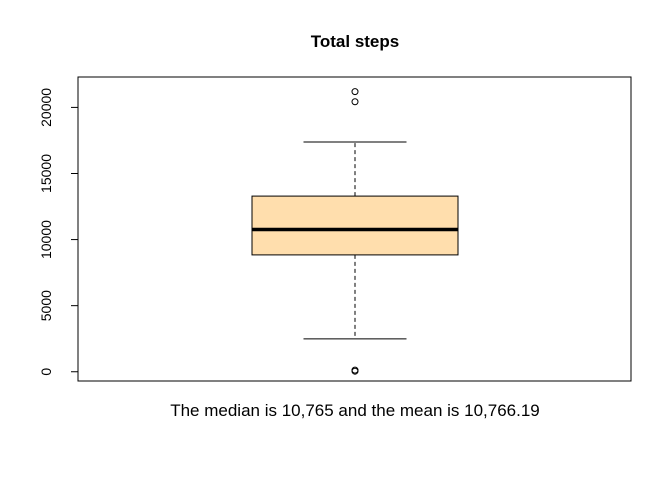  Describe the element at coordinates (58, 232) in the screenshot. I see `y-axis: 0 5000 10000 15000 20000` at that location.